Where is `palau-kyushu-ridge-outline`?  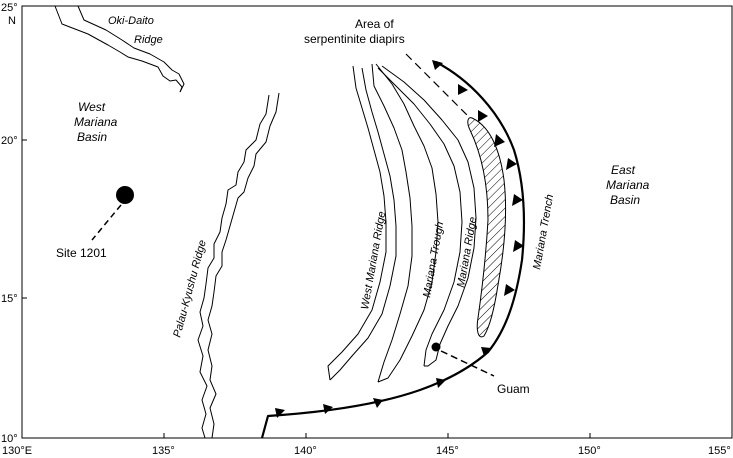 palau-kyushu-ridge-outline is located at coordinates (238, 265).